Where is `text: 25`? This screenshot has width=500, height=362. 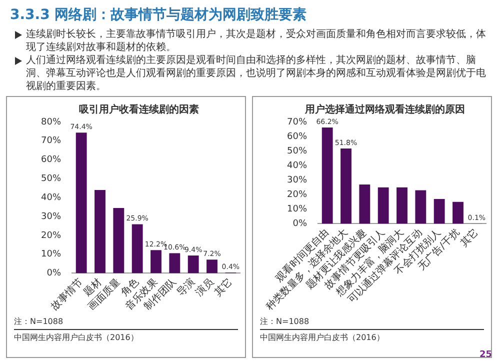
text: 25 is located at coordinates (485, 355).